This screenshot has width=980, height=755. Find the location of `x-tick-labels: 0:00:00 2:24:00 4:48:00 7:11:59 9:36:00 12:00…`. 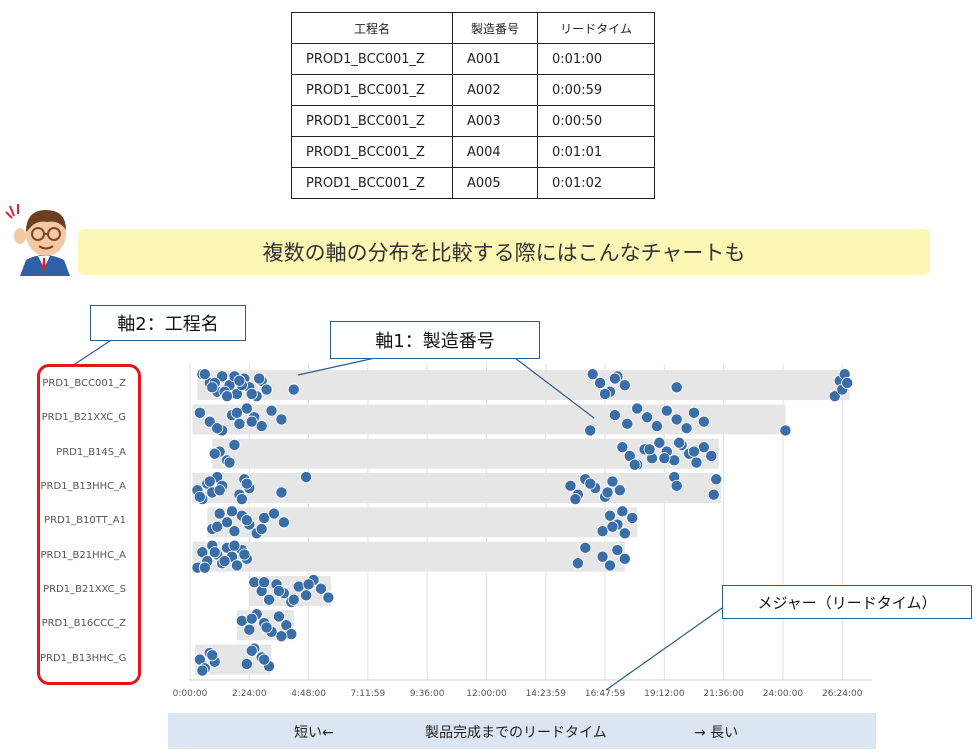

x-tick-labels: 0:00:00 2:24:00 4:48:00 7:11:59 9:36:00 12:00… is located at coordinates (518, 694).